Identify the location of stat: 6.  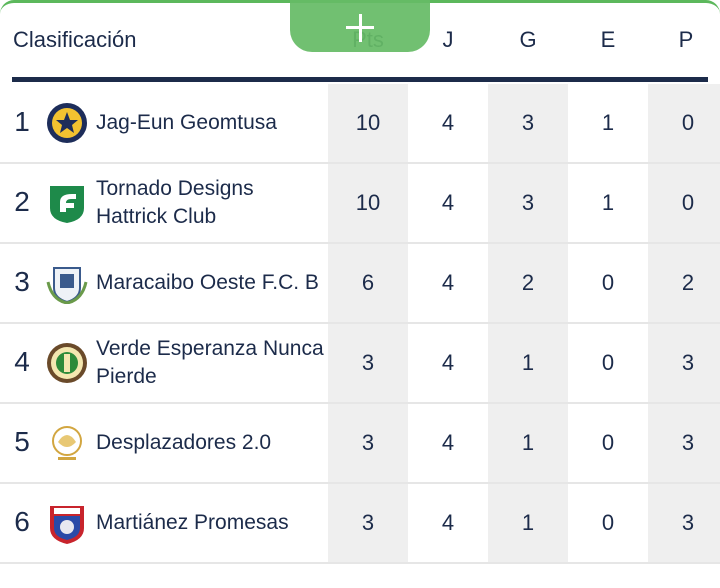
(368, 282).